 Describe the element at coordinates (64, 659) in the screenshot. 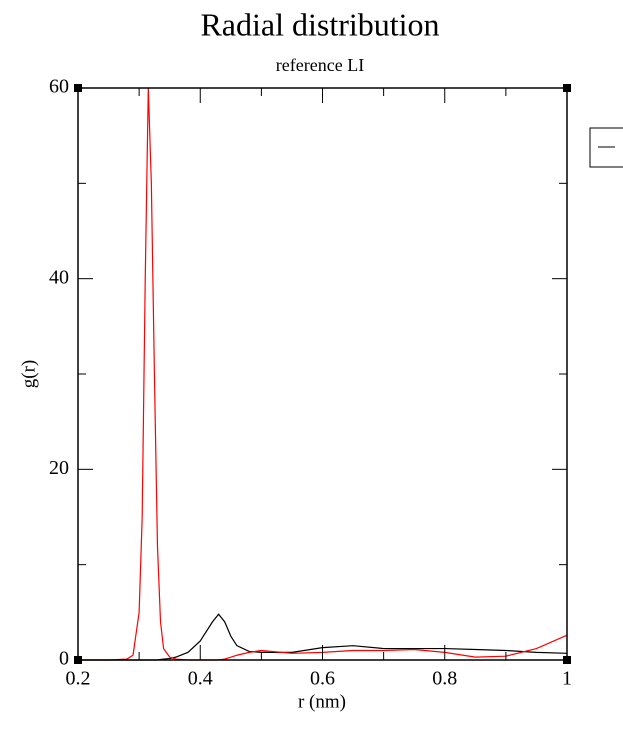

I see `y-tick-label: 0` at that location.